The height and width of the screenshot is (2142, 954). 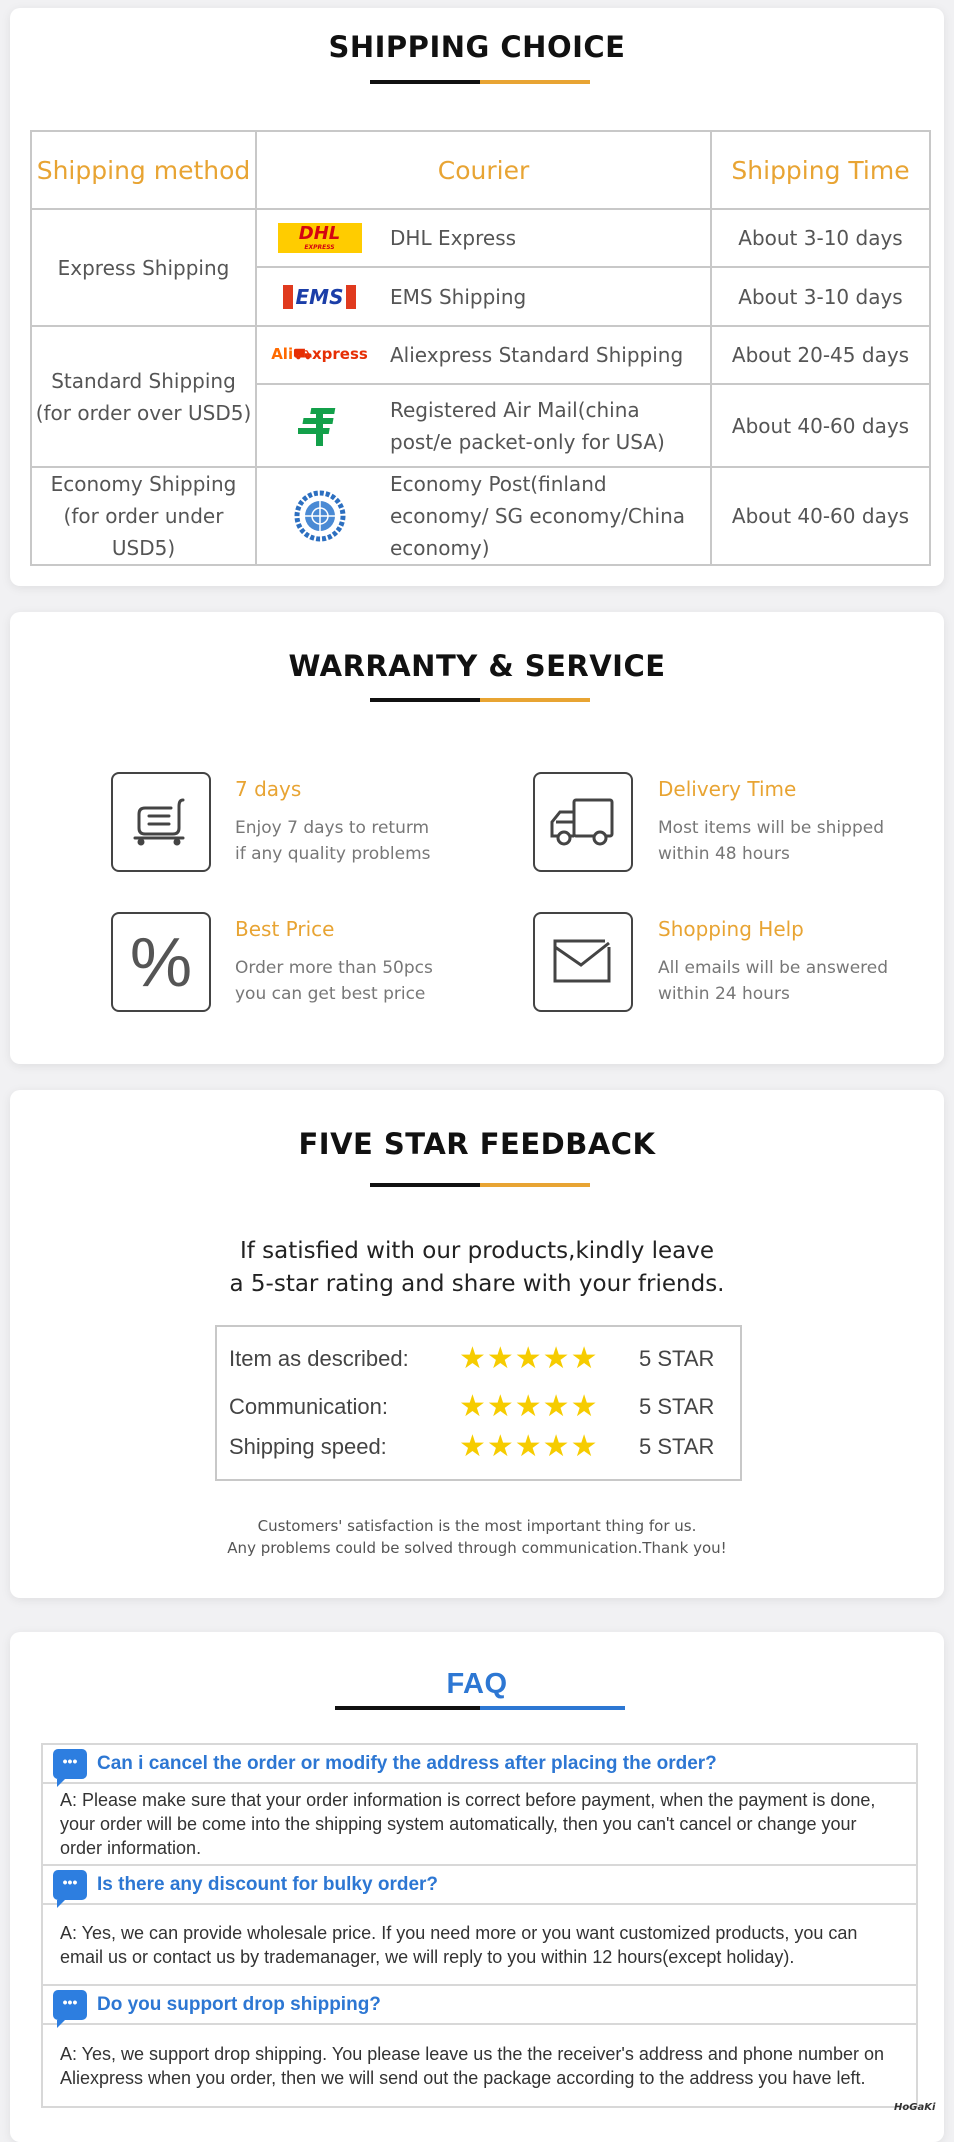 I want to click on un-emblem-icon, so click(x=319, y=516).